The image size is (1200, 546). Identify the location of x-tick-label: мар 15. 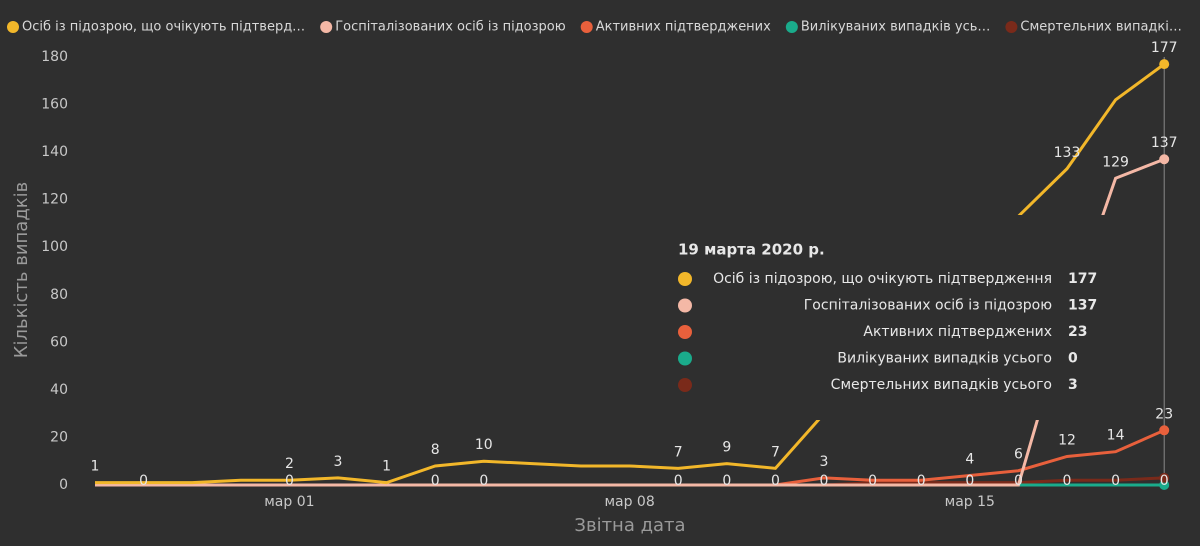
(970, 502).